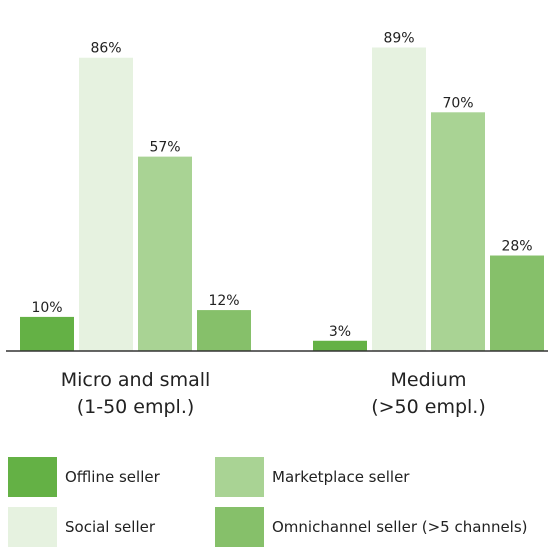 This screenshot has height=547, width=553. Describe the element at coordinates (400, 527) in the screenshot. I see `legend-label-omnichannel-seller: Omnichannel seller (>5 channels)` at that location.